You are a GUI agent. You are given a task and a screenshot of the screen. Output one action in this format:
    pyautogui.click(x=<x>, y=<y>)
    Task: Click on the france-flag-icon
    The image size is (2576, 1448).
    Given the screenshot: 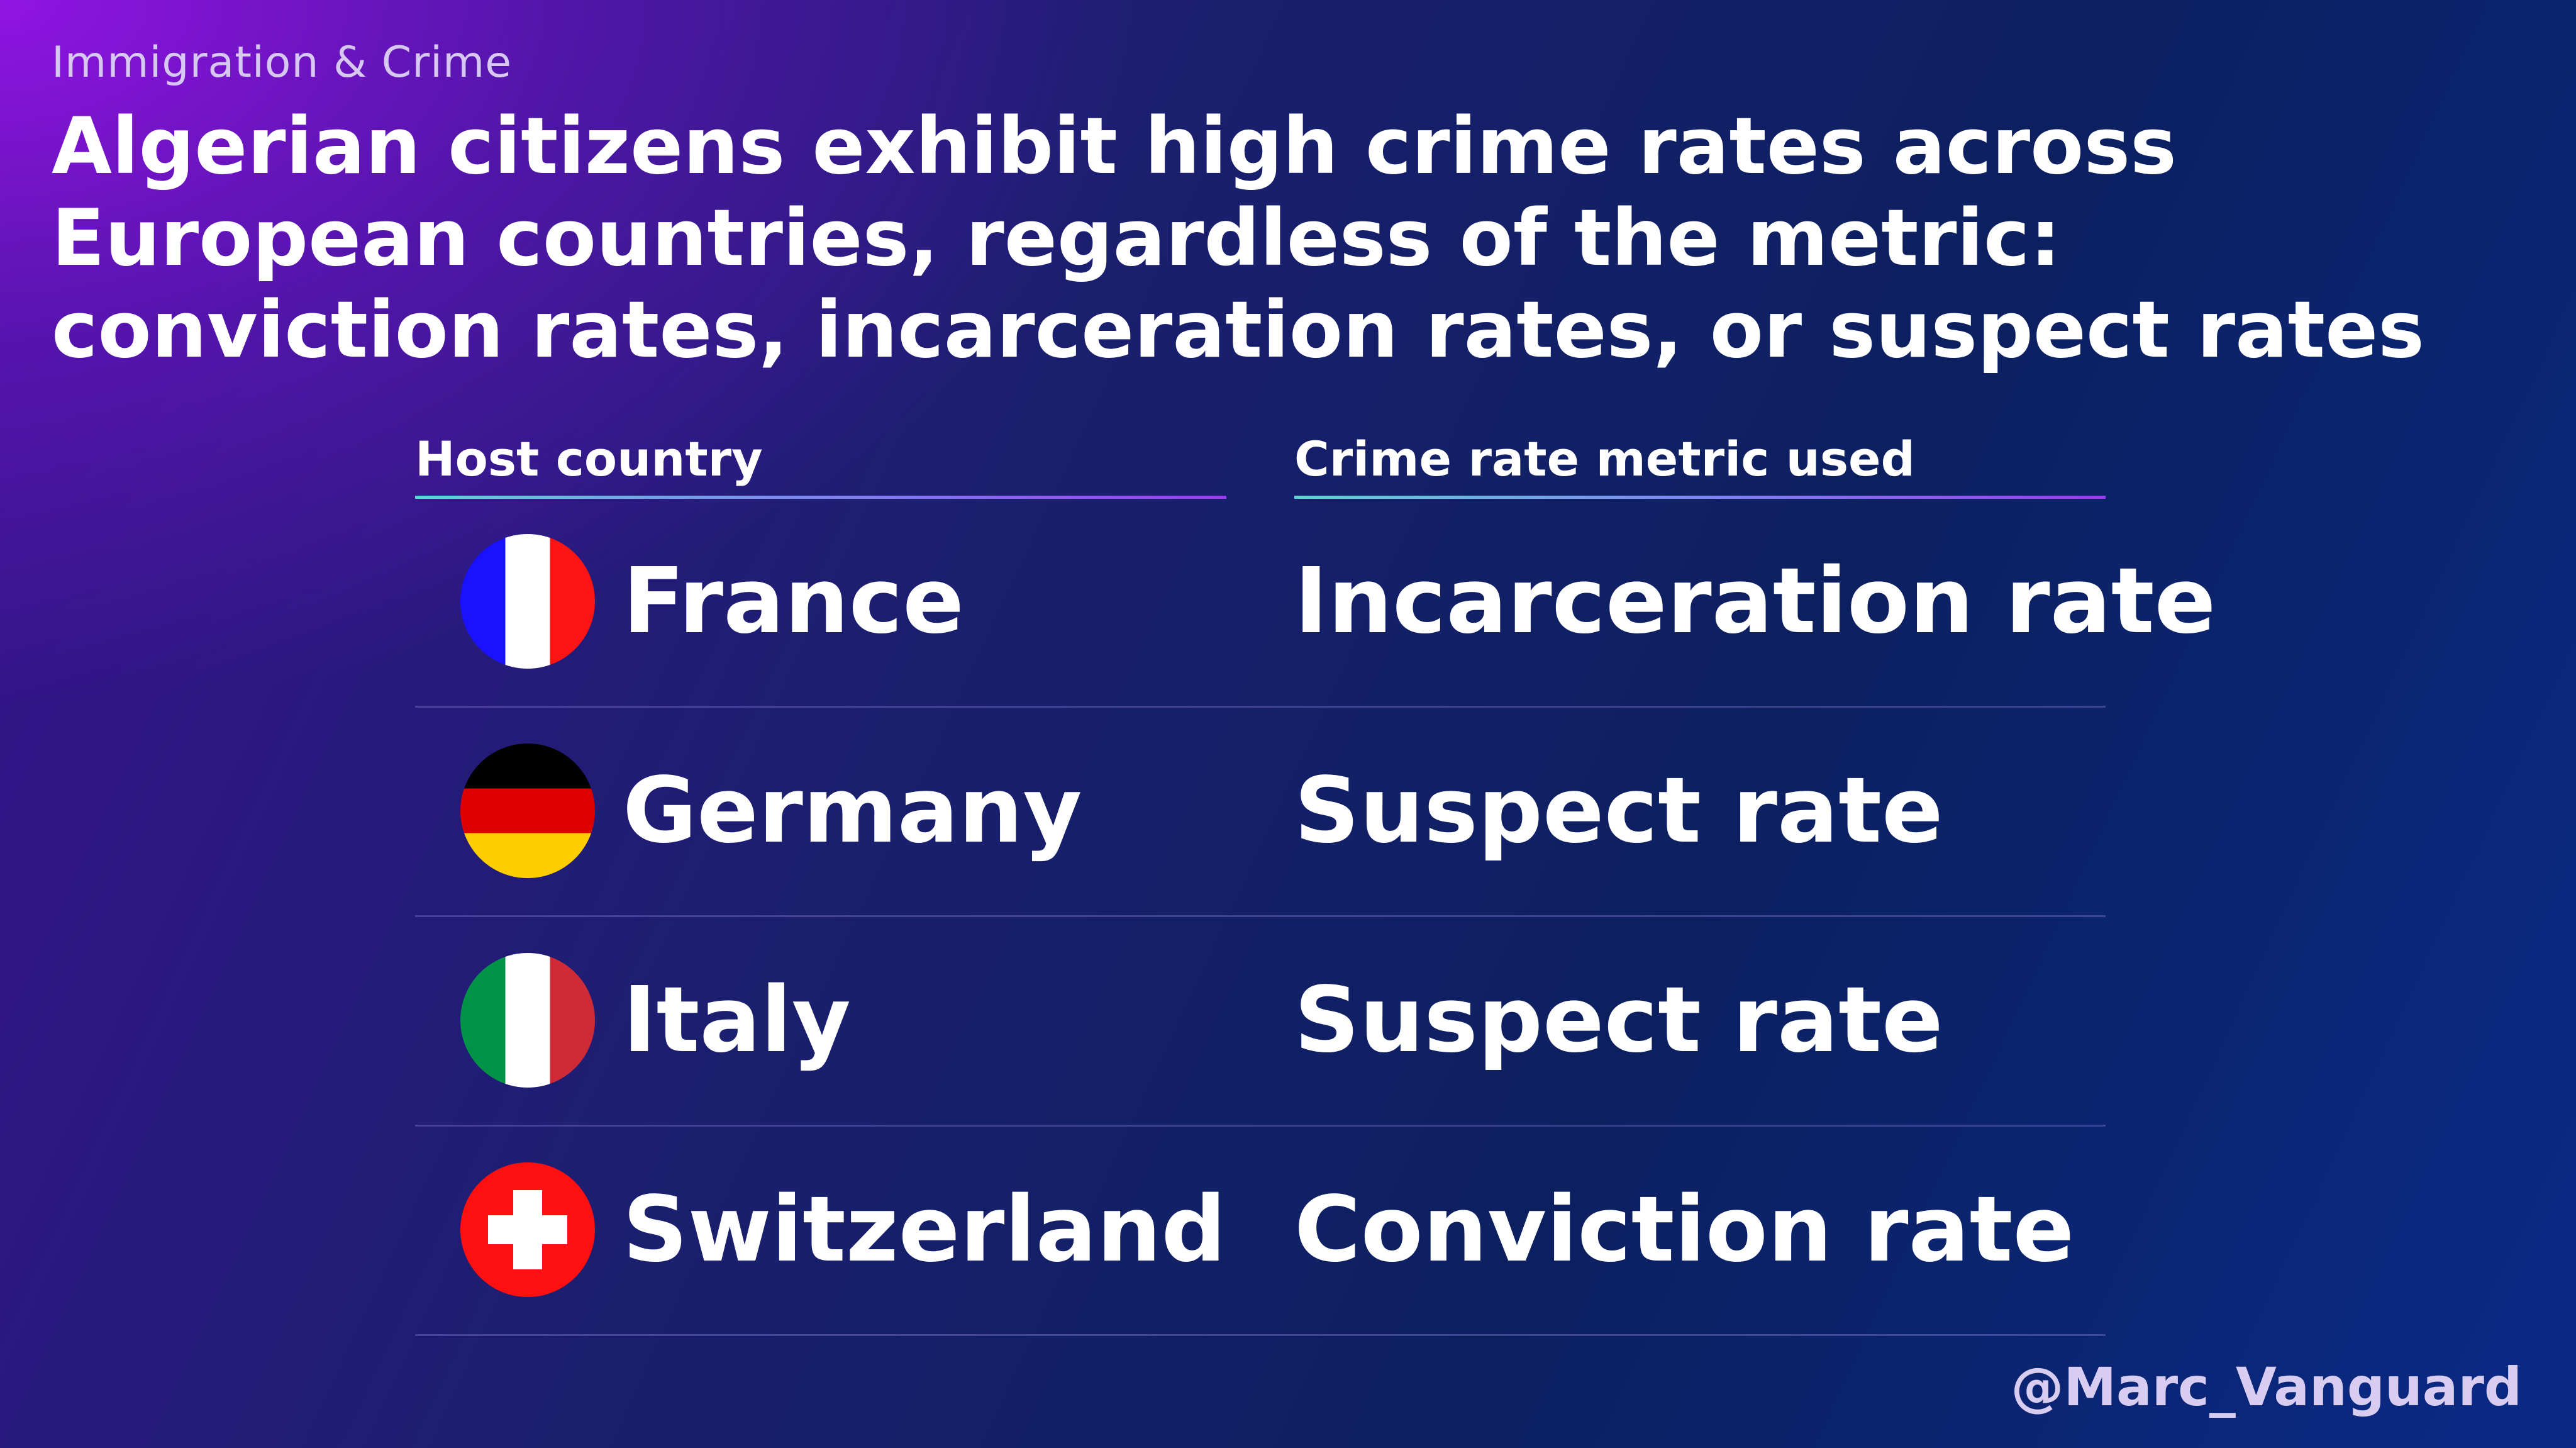 What is the action you would take?
    pyautogui.click(x=527, y=601)
    